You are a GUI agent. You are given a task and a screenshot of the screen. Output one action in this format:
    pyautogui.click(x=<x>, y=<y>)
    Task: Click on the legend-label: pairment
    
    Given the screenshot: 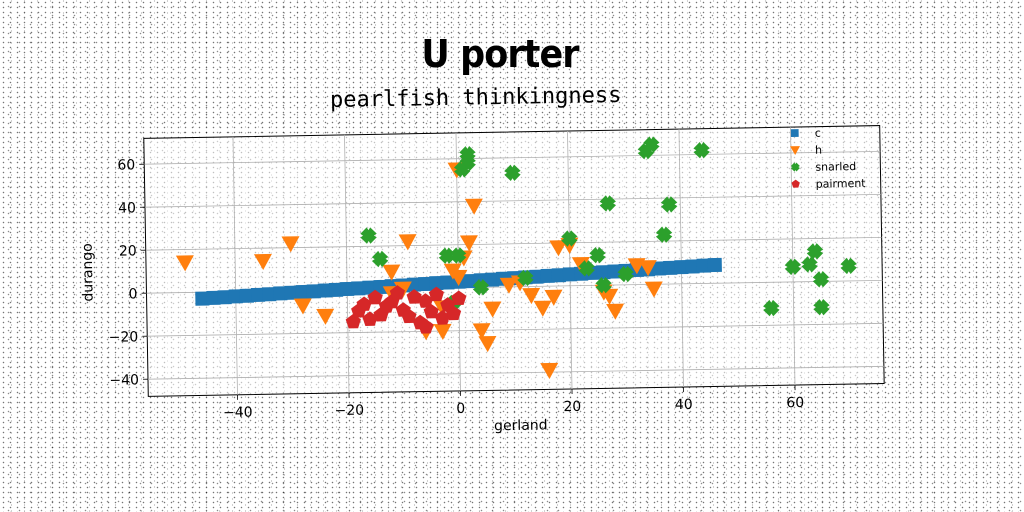 What is the action you would take?
    pyautogui.click(x=841, y=184)
    